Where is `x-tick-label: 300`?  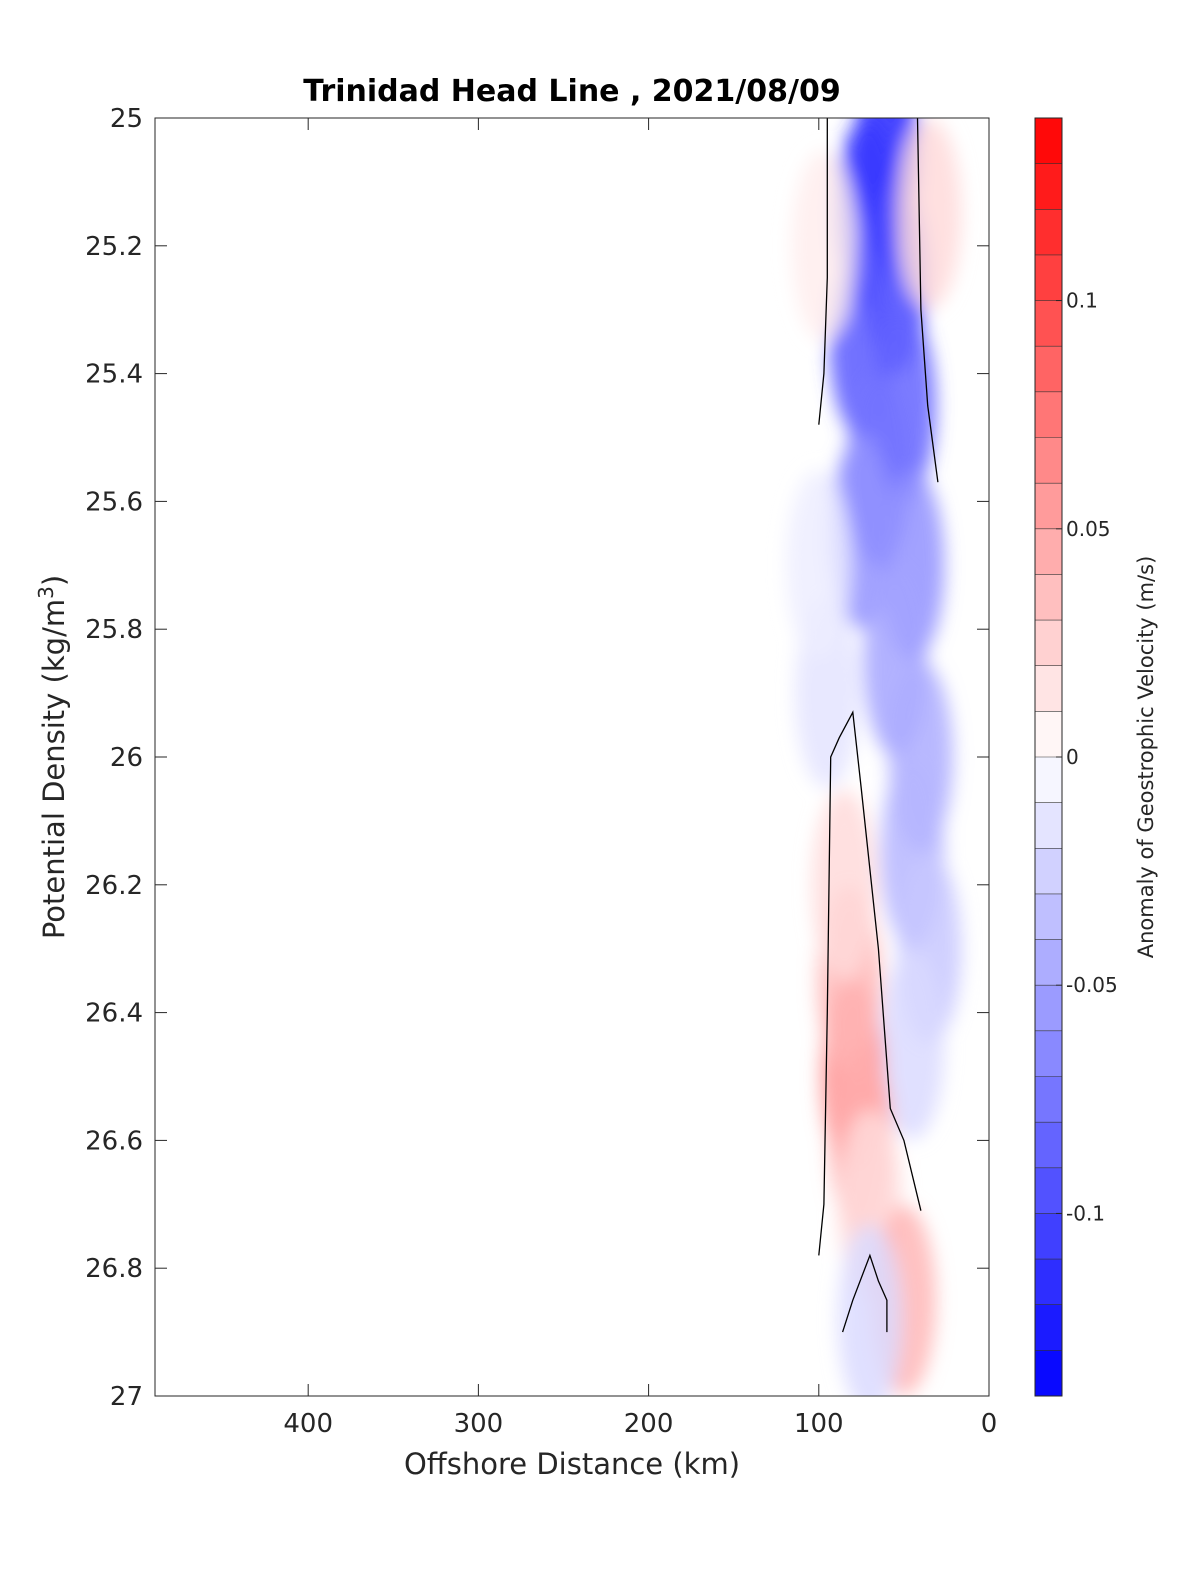
x-tick-label: 300 is located at coordinates (479, 1424).